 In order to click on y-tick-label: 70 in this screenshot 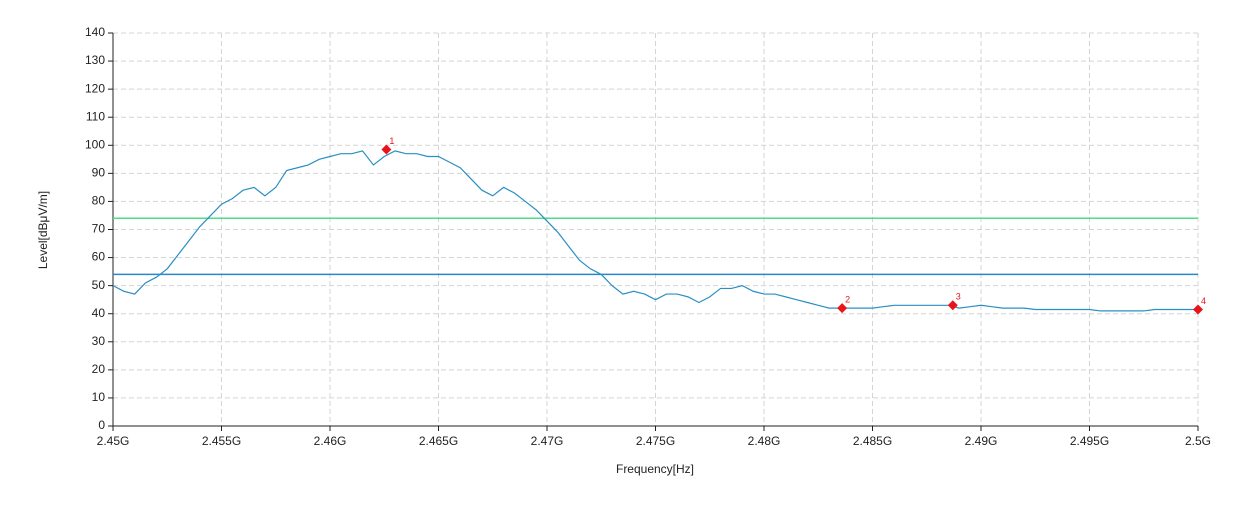, I will do `click(99, 229)`.